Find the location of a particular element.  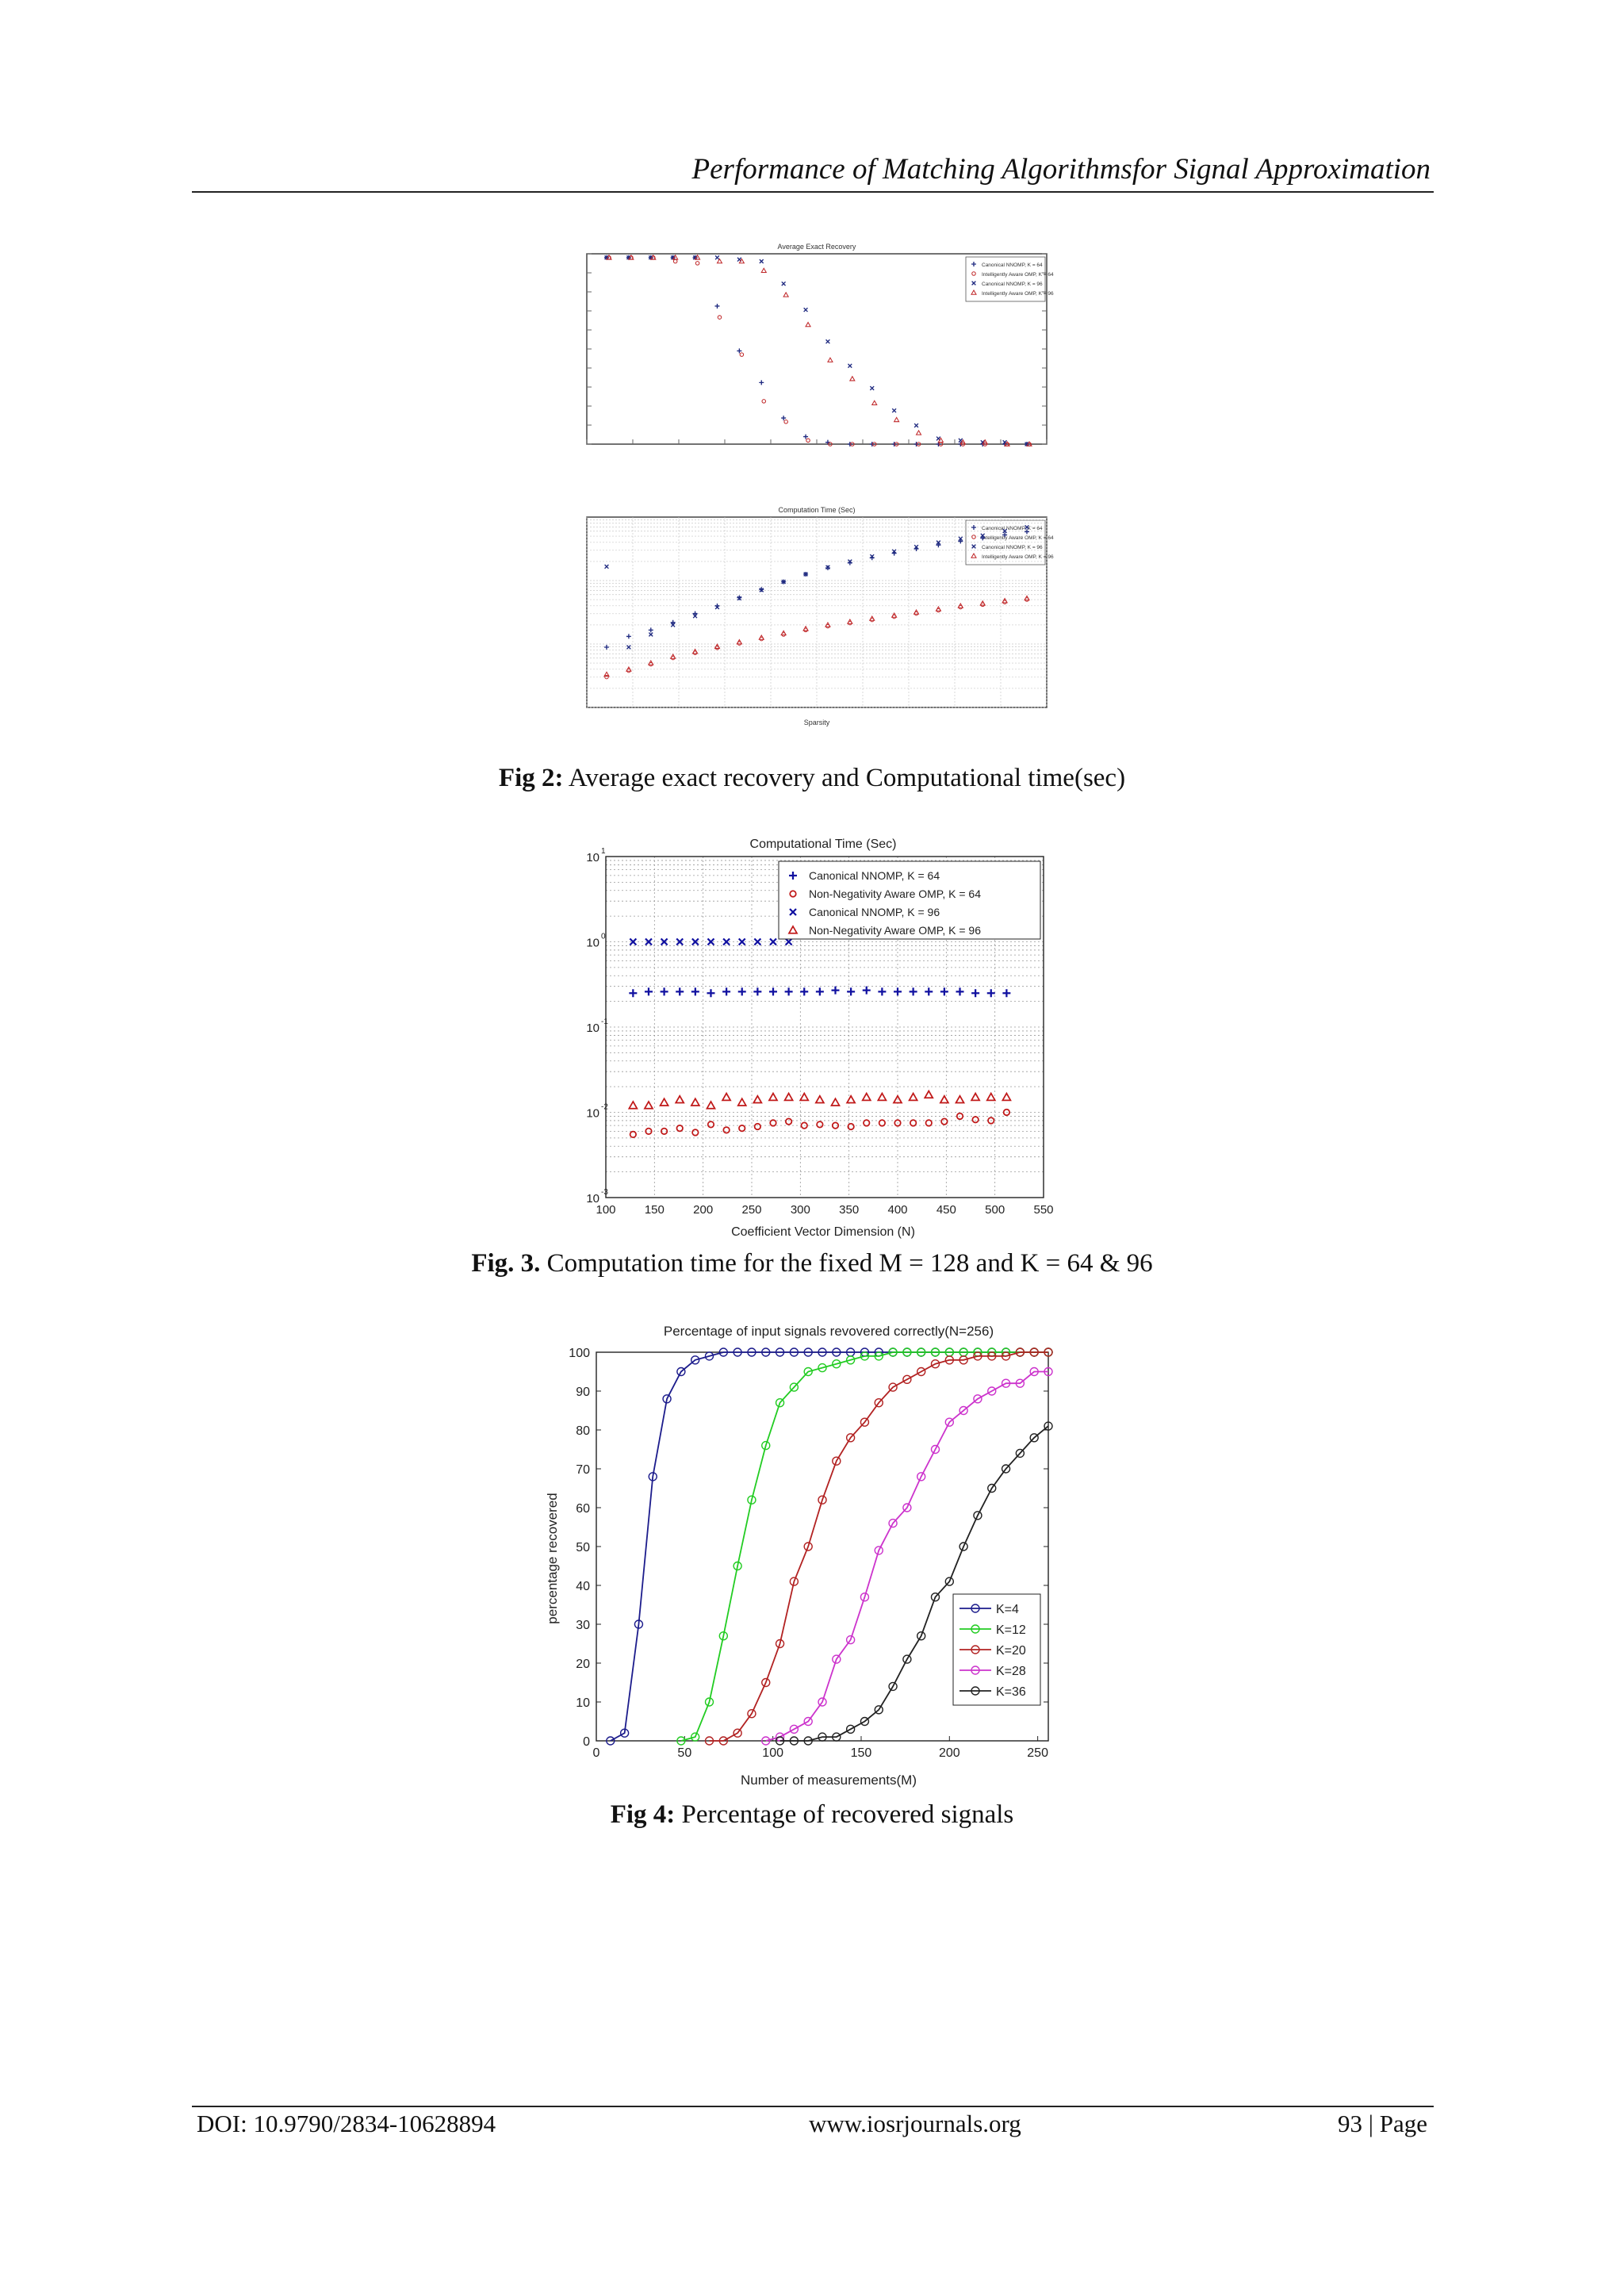

legend-label: K=20 is located at coordinates (1011, 1651).